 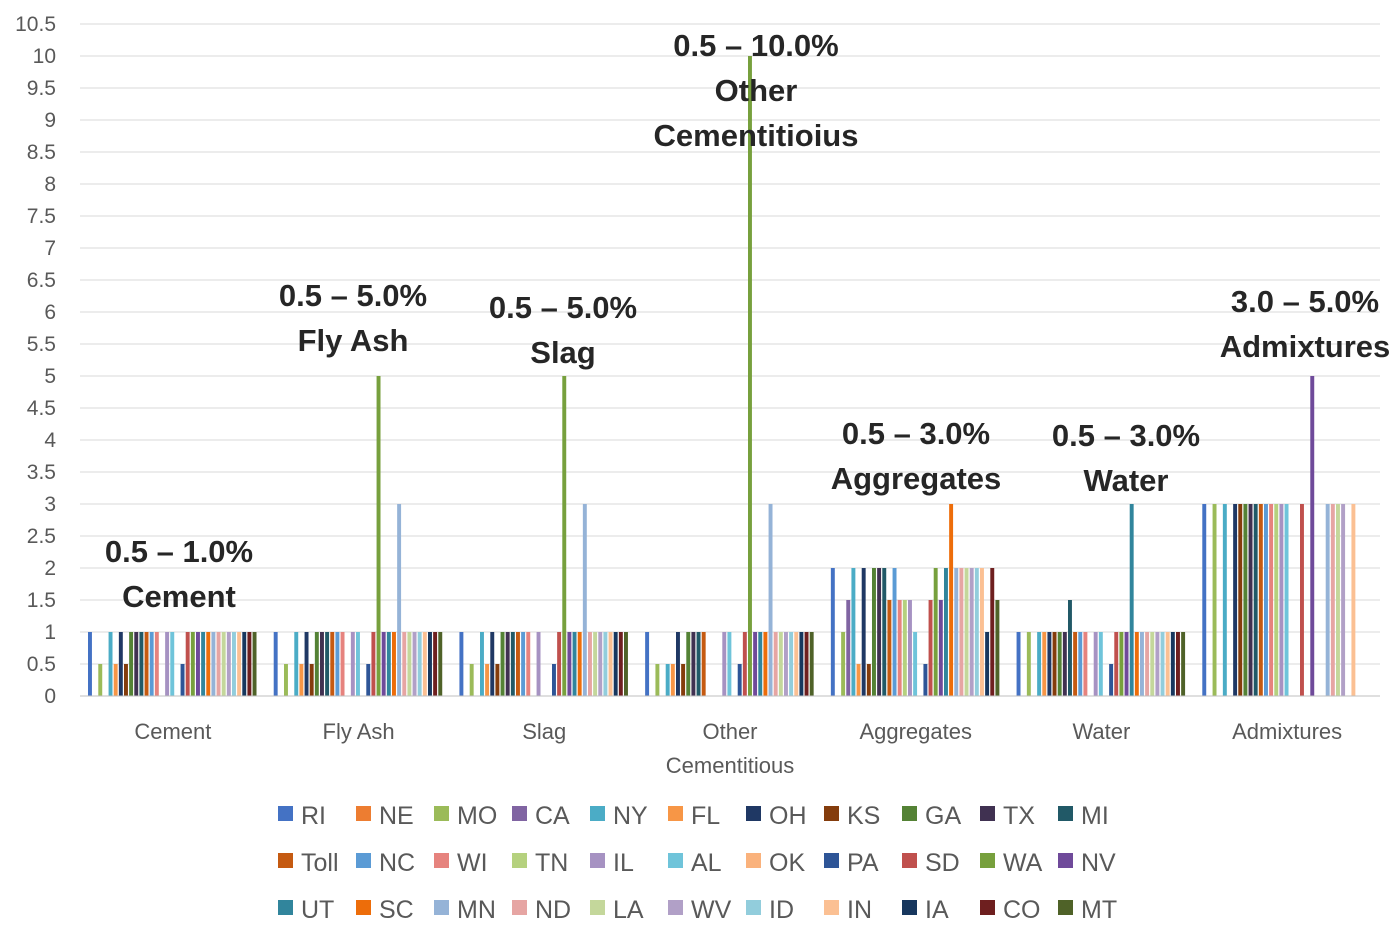 I want to click on bar-la-cement, so click(x=223, y=664).